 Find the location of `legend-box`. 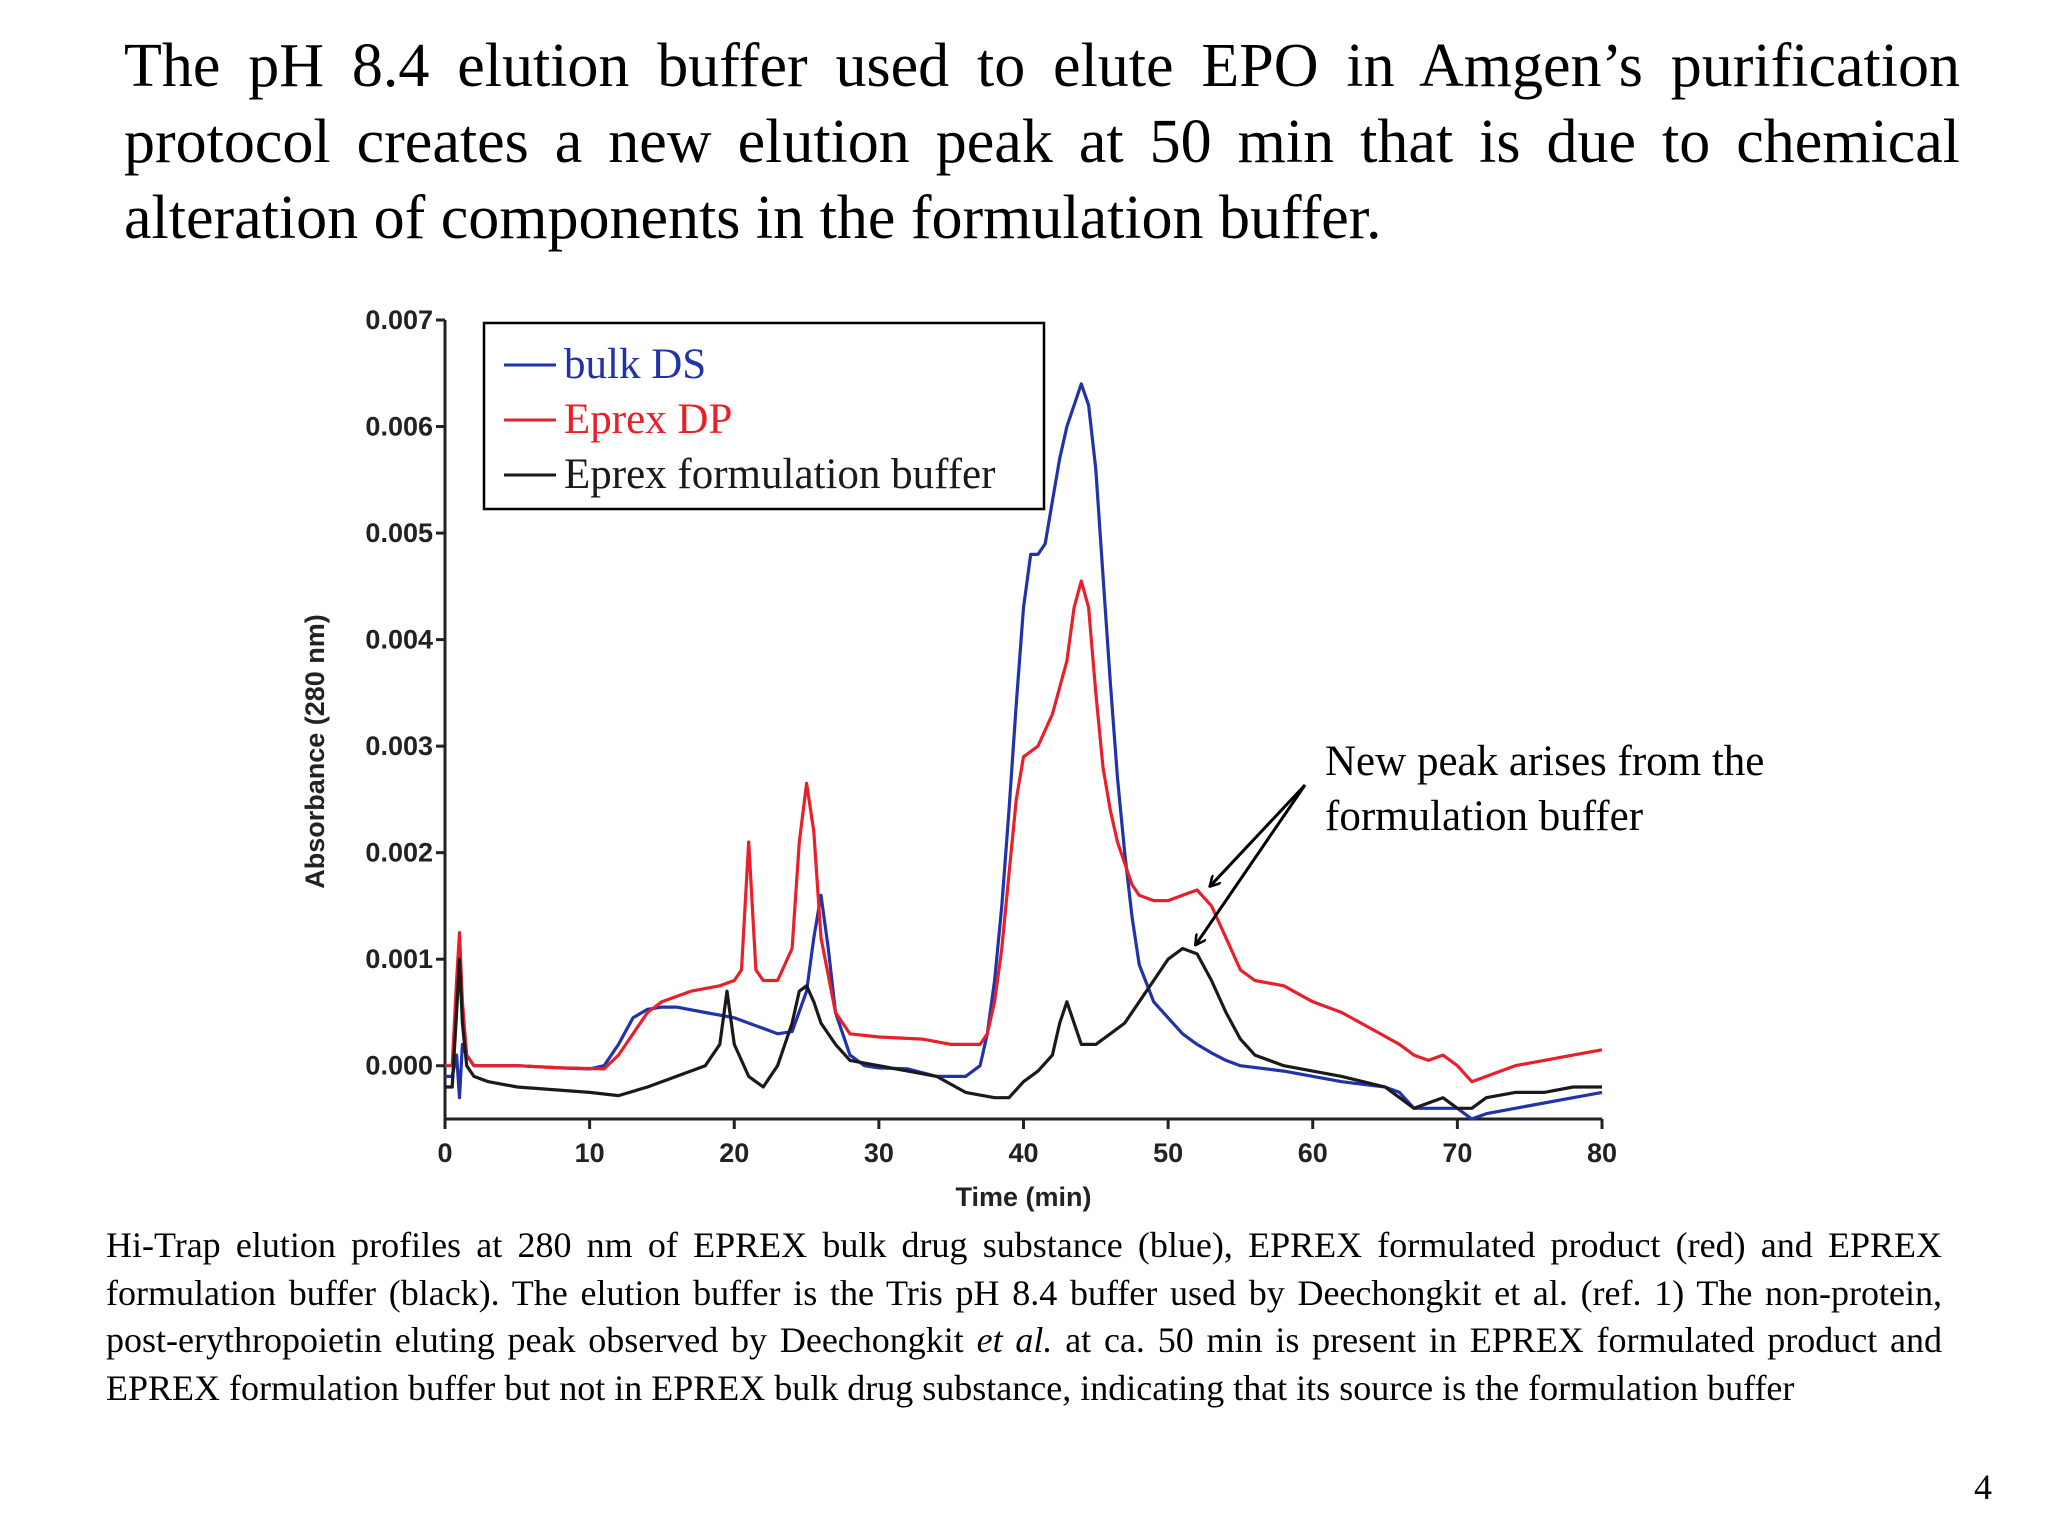

legend-box is located at coordinates (764, 416).